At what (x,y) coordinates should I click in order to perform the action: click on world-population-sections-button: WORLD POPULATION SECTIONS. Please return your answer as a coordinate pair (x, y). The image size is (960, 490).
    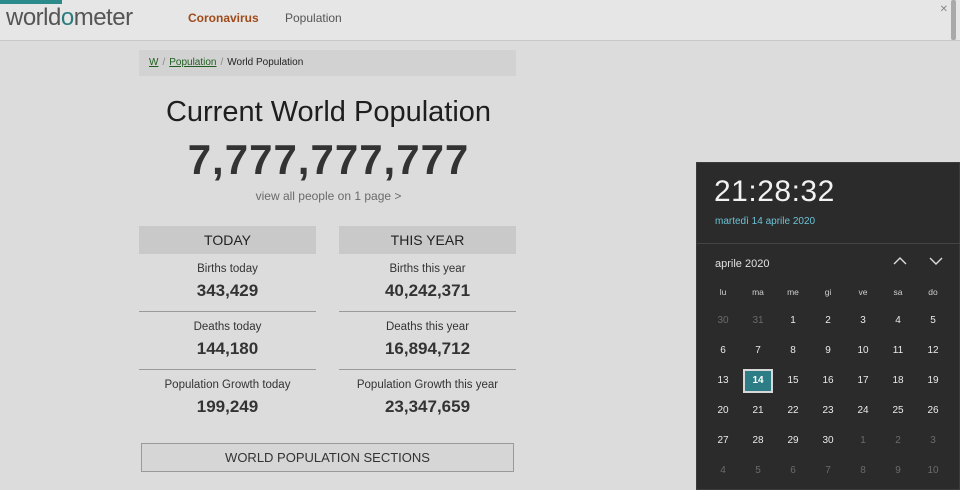
    Looking at the image, I should click on (327, 457).